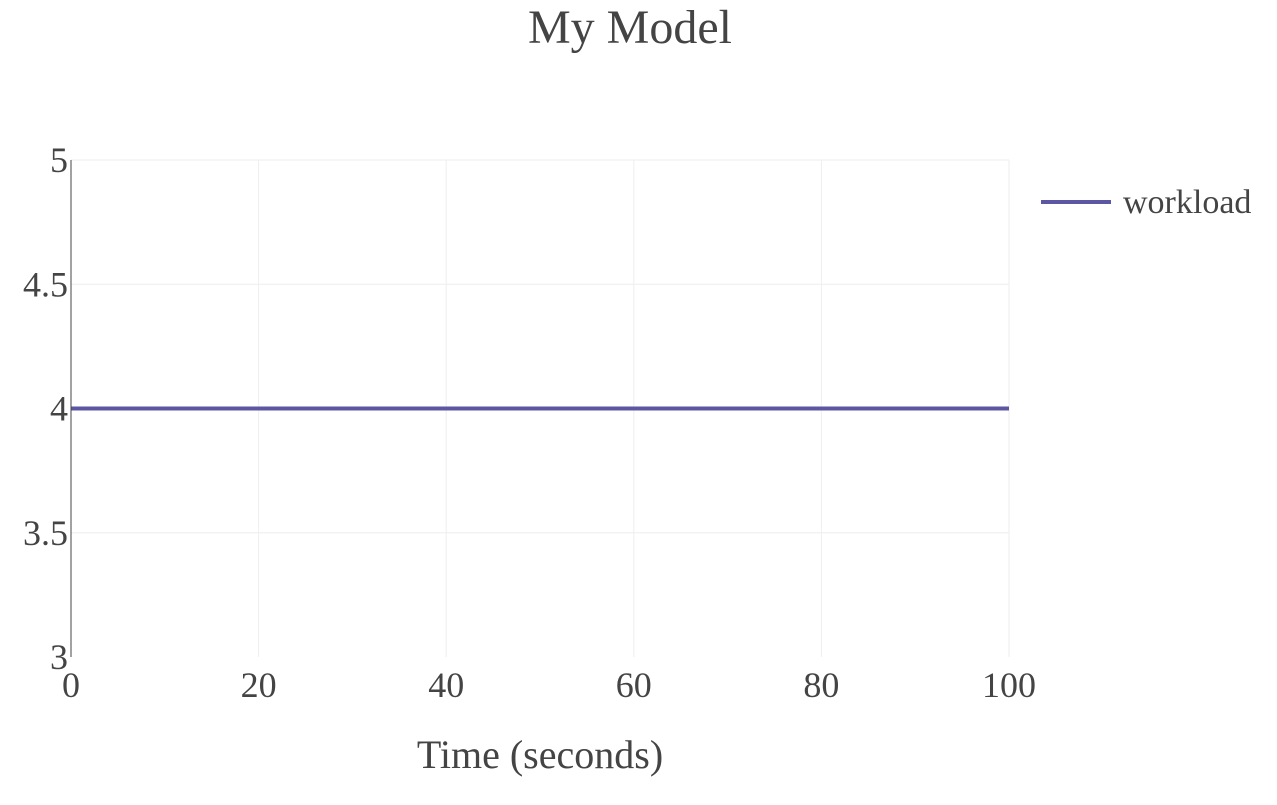  What do you see at coordinates (540, 754) in the screenshot?
I see `x-axis-title: Time (seconds)` at bounding box center [540, 754].